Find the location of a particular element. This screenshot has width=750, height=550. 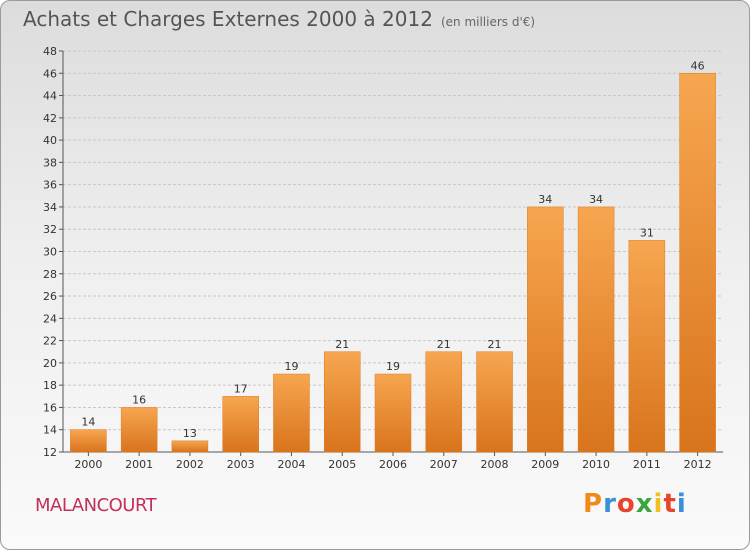

commune-name: MALANCOURT is located at coordinates (96, 505).